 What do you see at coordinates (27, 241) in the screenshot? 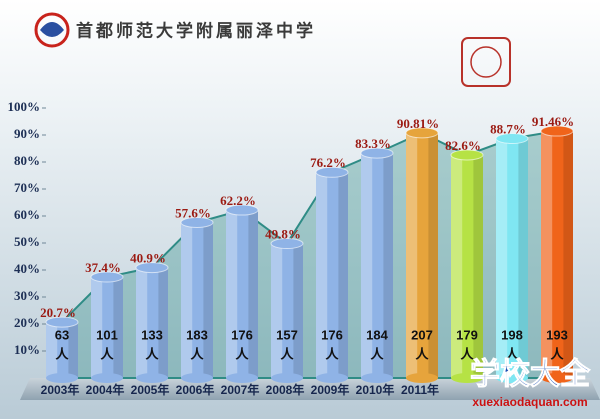
I see `y-tick-label: 50%` at bounding box center [27, 241].